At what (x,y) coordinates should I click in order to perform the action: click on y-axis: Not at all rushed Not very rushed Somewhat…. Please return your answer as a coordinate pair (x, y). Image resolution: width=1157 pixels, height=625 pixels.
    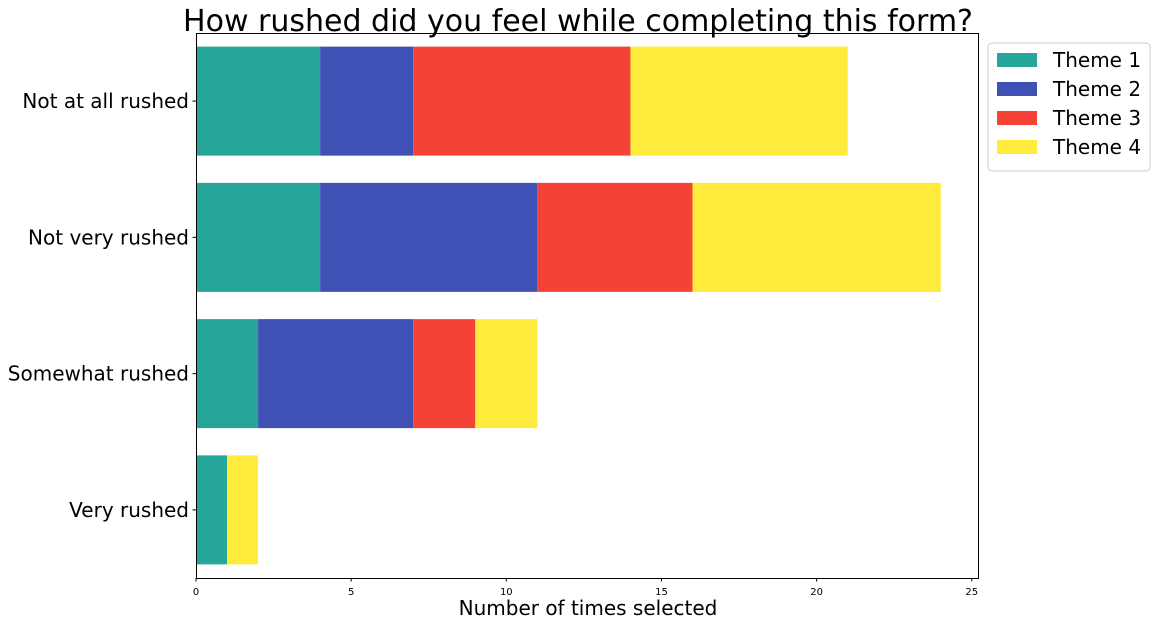
    Looking at the image, I should click on (102, 305).